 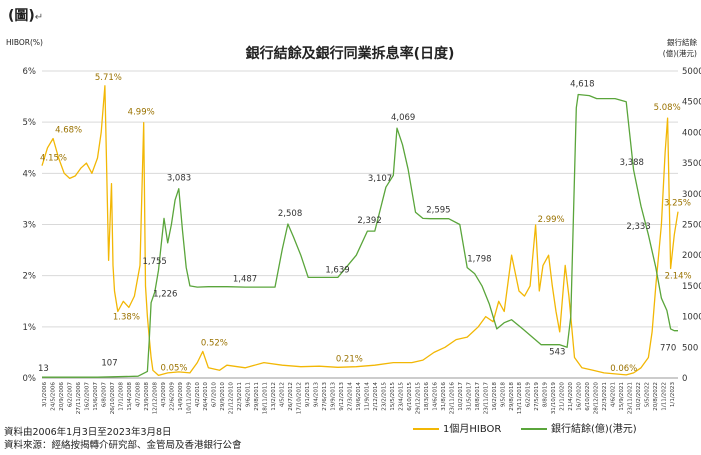 What do you see at coordinates (384, 396) in the screenshot?
I see `x-tick-label: 23/2/2015` at bounding box center [384, 396].